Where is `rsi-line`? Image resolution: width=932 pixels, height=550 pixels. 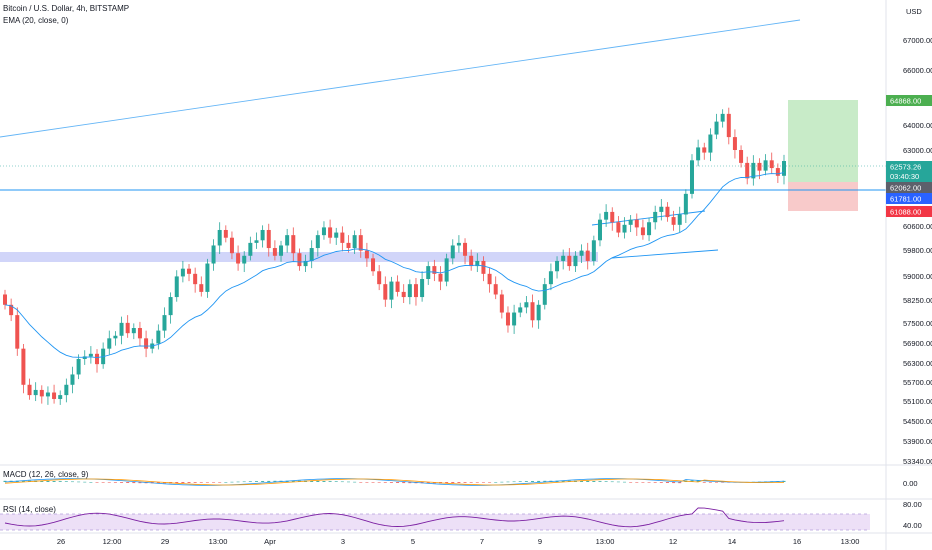 rsi-line is located at coordinates (394, 517).